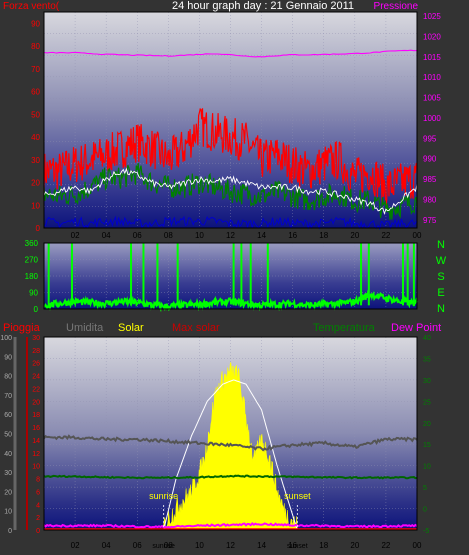 The width and height of the screenshot is (469, 555). What do you see at coordinates (263, 6) in the screenshot?
I see `header-title: 24 hour graph day : 21 Gennaio 2011` at bounding box center [263, 6].